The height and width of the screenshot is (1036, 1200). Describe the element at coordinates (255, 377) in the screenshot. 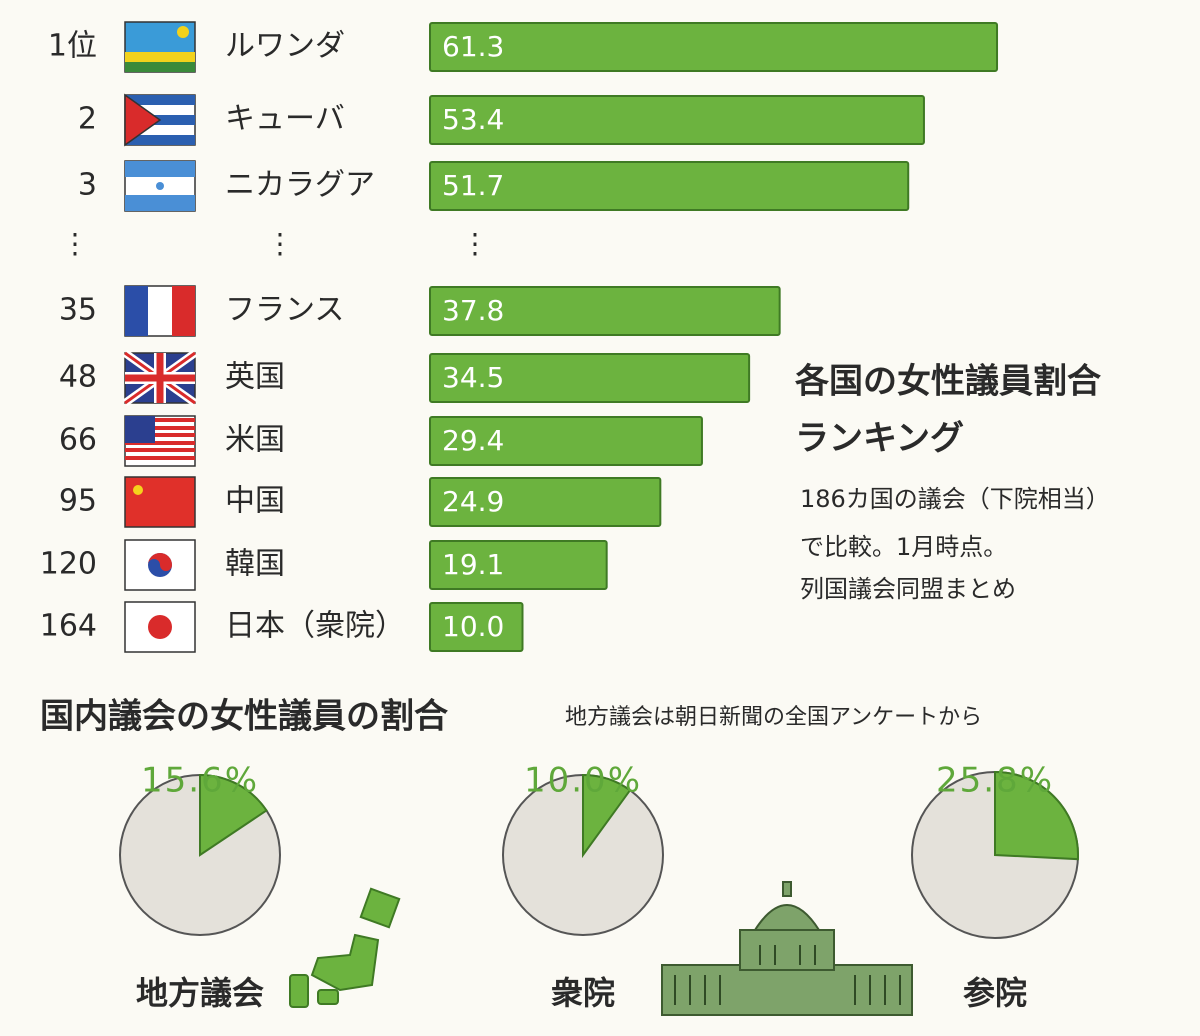

I see `country-label: 英国` at that location.